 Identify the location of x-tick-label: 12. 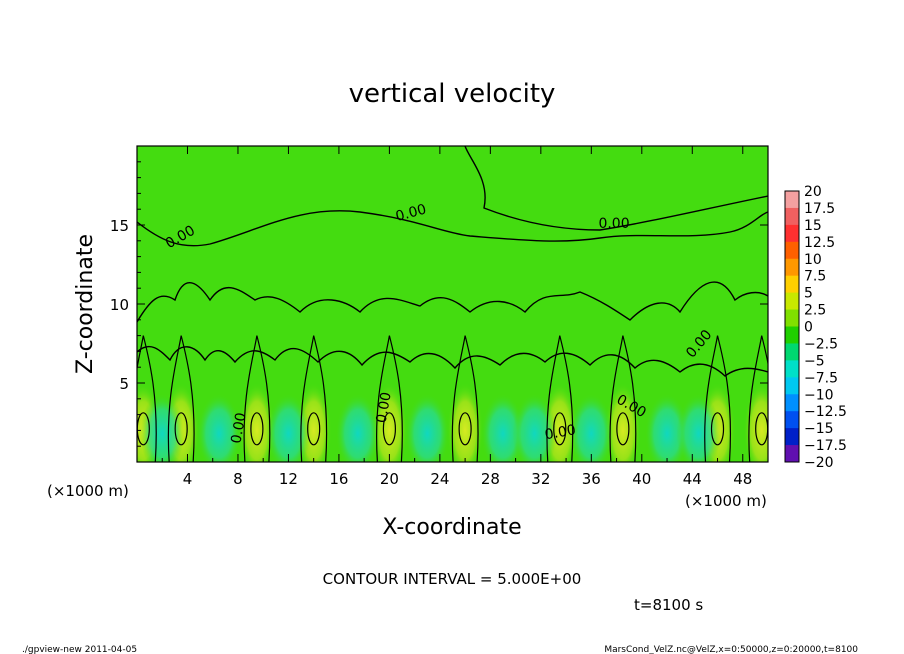
(288, 479).